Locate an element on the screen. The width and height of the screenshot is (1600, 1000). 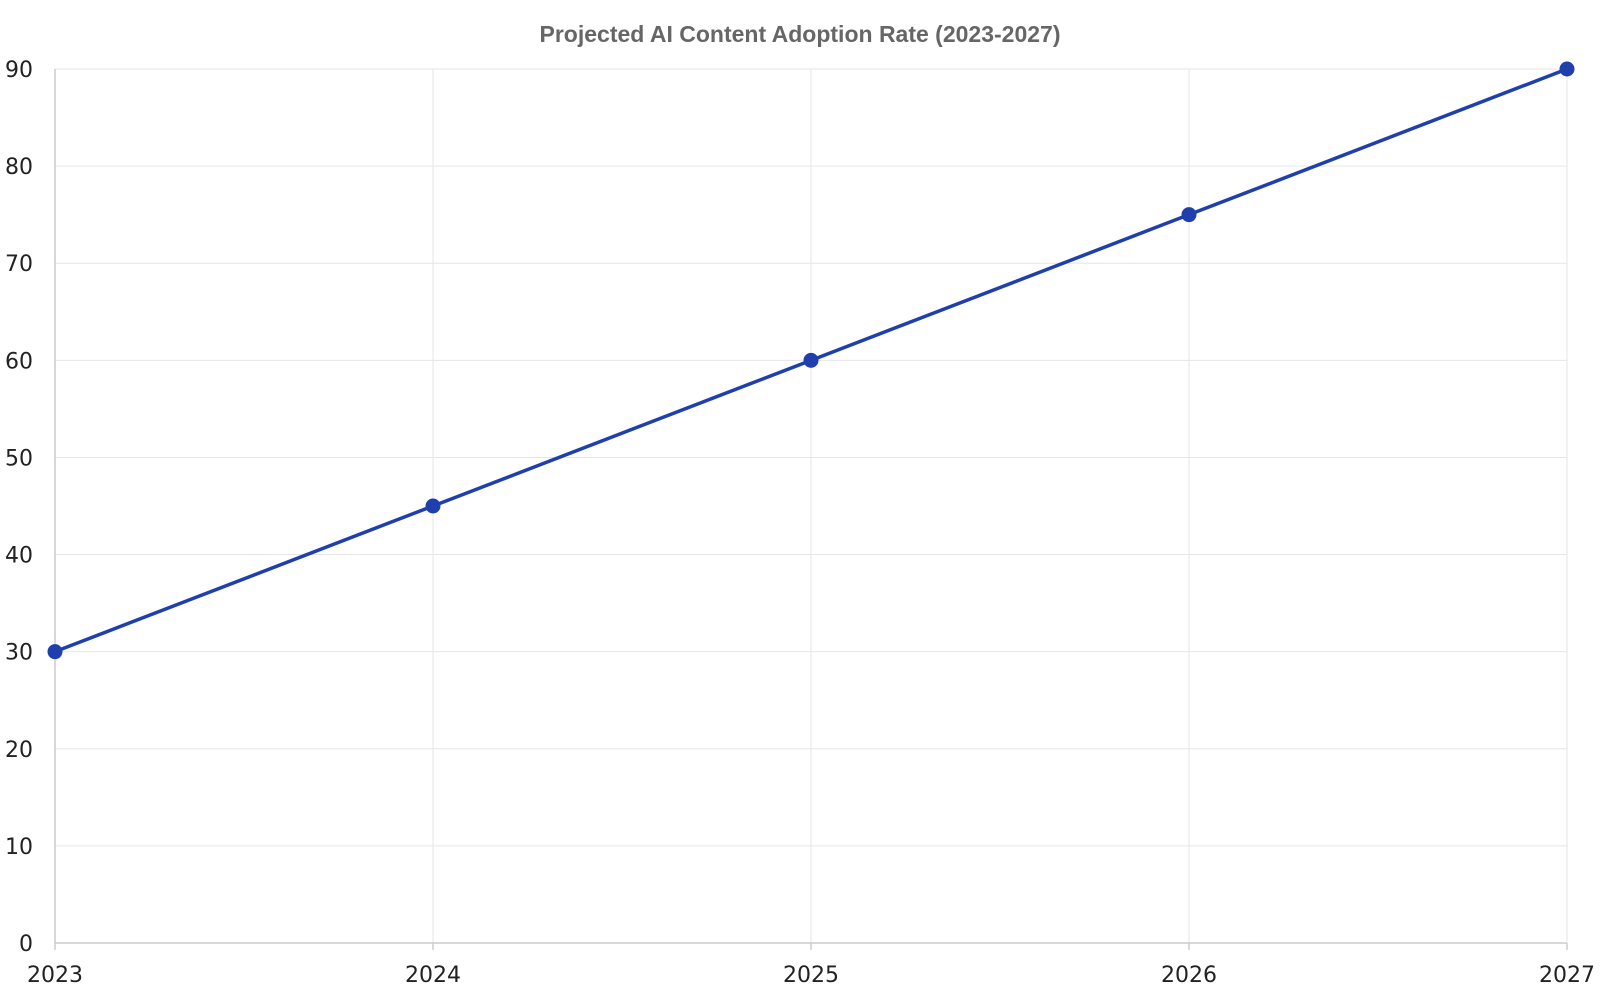
y-tick-label: 50 is located at coordinates (19, 458).